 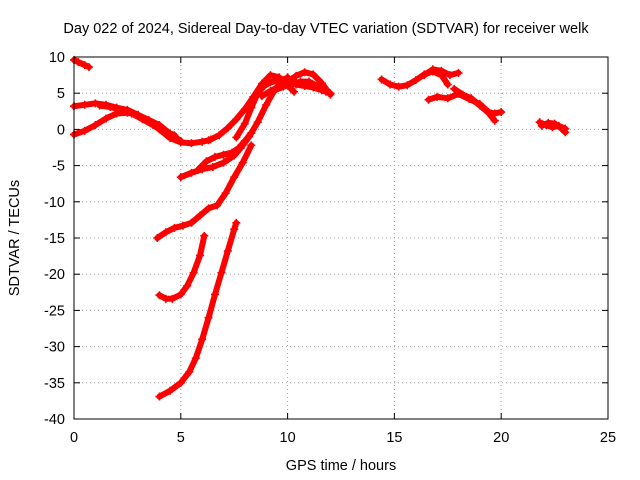 What do you see at coordinates (181, 438) in the screenshot?
I see `x-tick-label: 5` at bounding box center [181, 438].